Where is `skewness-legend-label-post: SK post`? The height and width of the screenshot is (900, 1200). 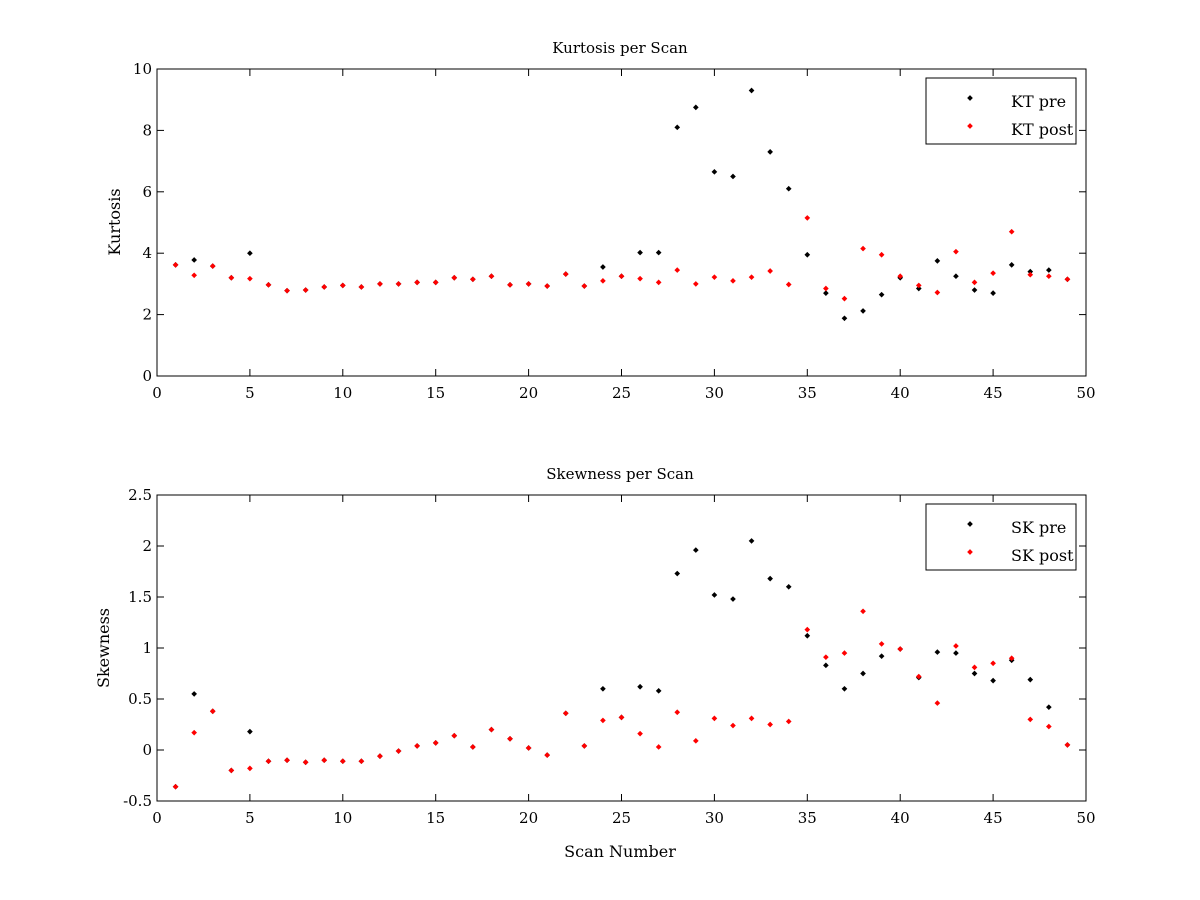 skewness-legend-label-post: SK post is located at coordinates (1042, 555).